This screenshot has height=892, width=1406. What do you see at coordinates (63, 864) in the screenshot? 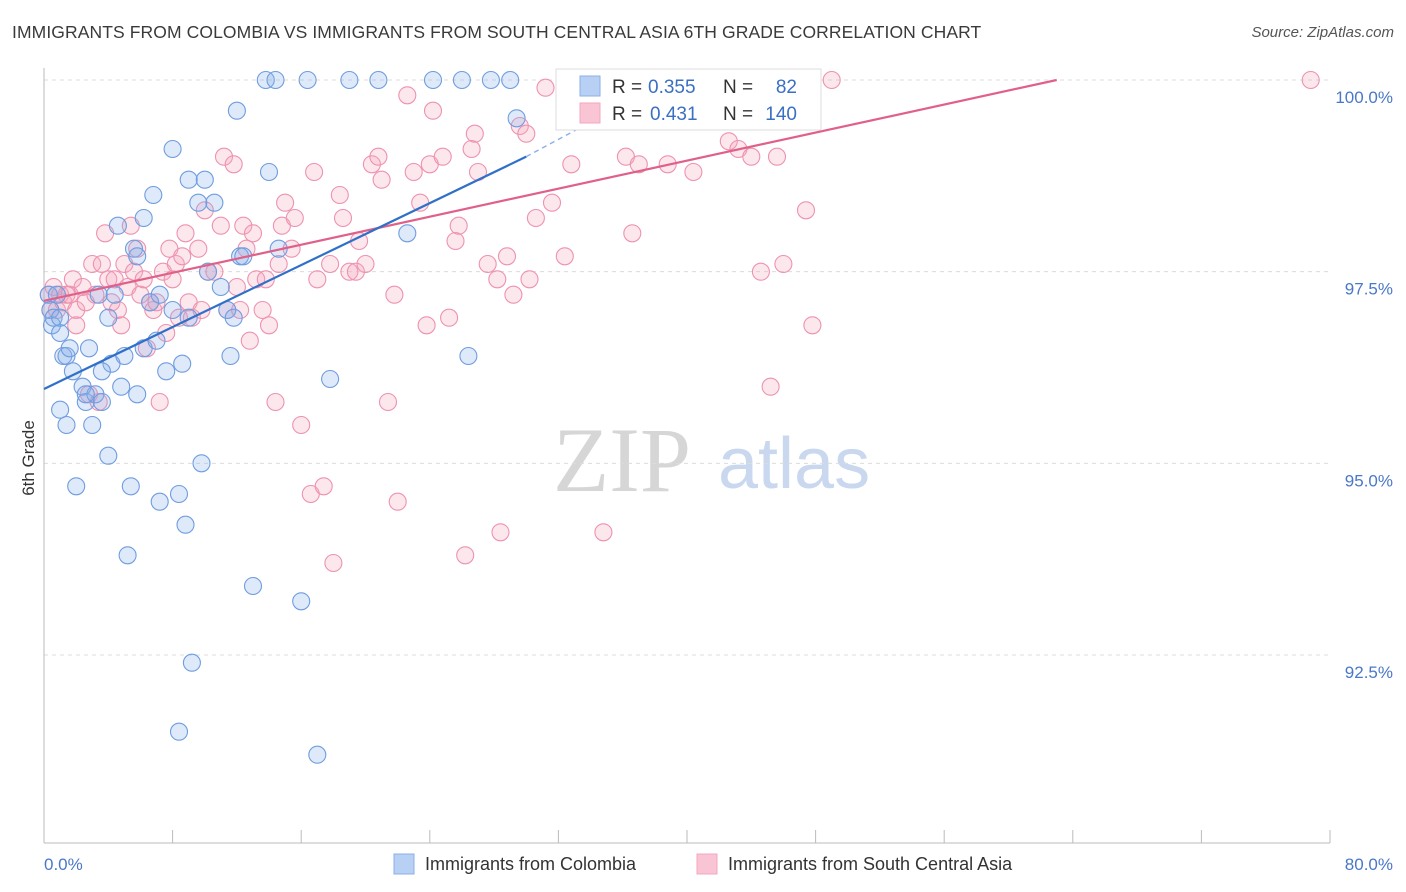
I see `x-tick-label-min: 0.0%` at bounding box center [63, 864].